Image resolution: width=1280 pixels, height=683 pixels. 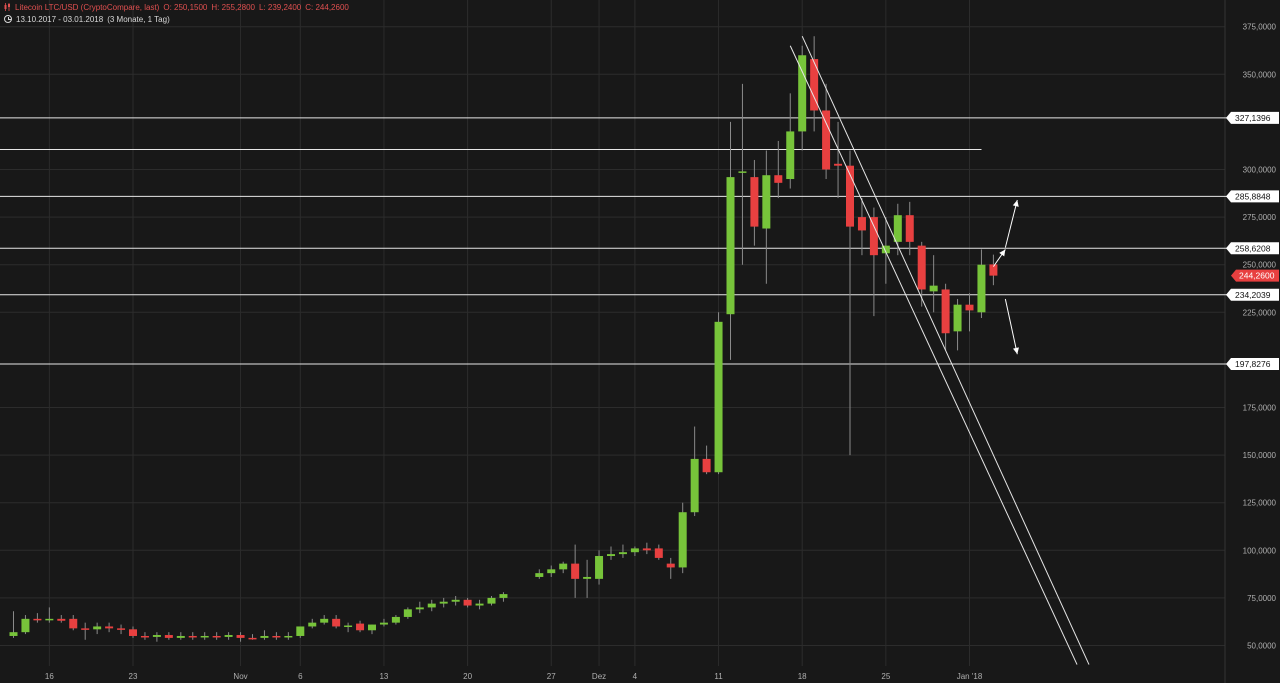 What do you see at coordinates (718, 676) in the screenshot?
I see `x-tick-label: 11` at bounding box center [718, 676].